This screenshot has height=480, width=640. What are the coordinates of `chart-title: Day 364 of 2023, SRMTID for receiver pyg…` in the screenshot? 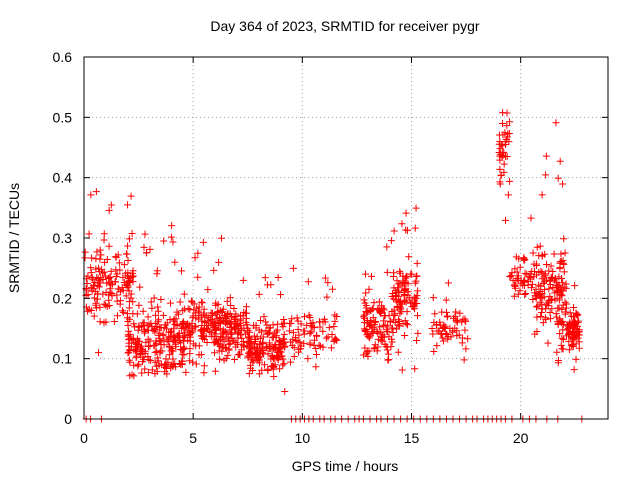 It's located at (345, 26).